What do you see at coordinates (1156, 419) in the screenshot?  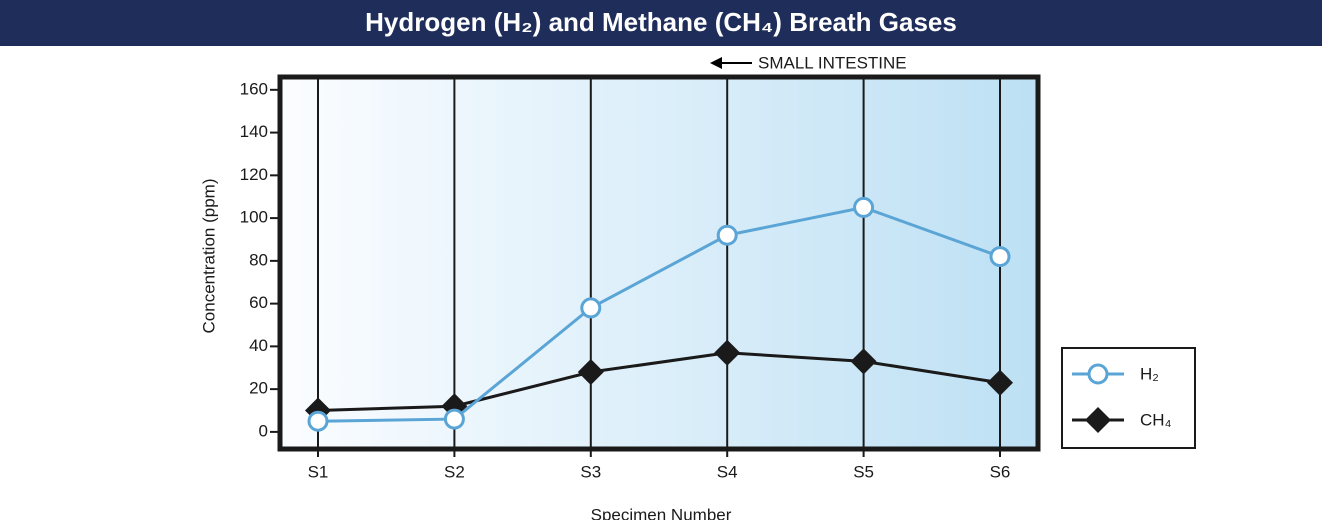 I see `legend-label: CH₄` at bounding box center [1156, 419].